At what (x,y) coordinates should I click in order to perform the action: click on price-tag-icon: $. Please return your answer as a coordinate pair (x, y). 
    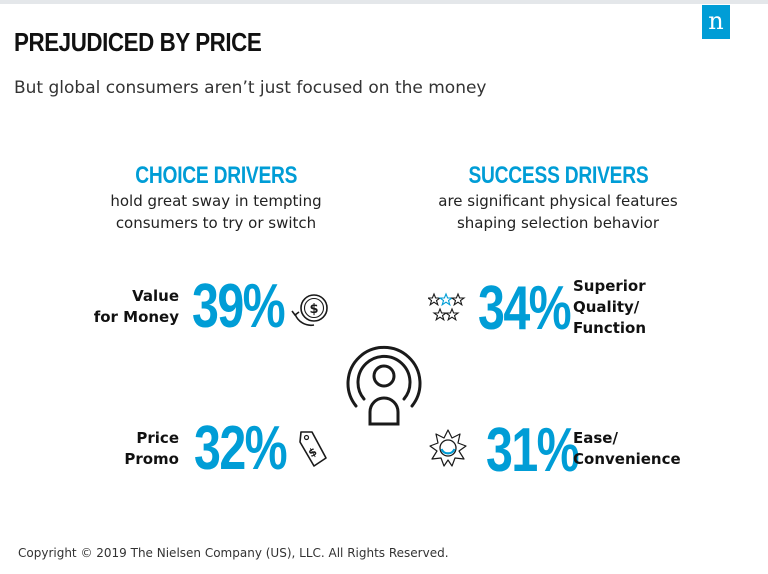
    Looking at the image, I should click on (312, 452).